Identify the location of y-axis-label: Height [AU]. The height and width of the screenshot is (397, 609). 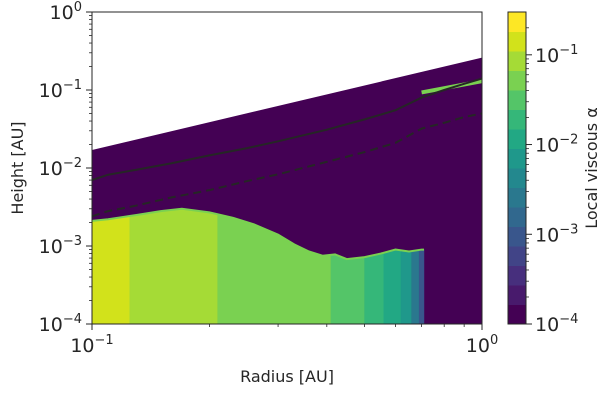
(17, 167).